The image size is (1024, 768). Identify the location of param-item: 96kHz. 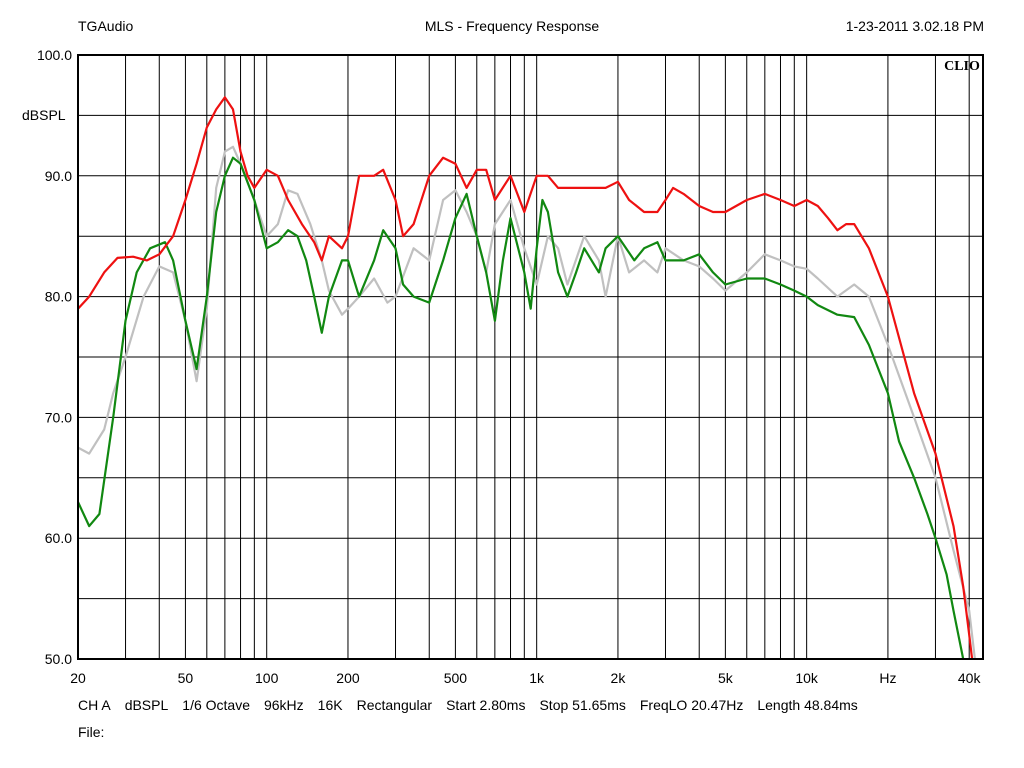
(283, 705).